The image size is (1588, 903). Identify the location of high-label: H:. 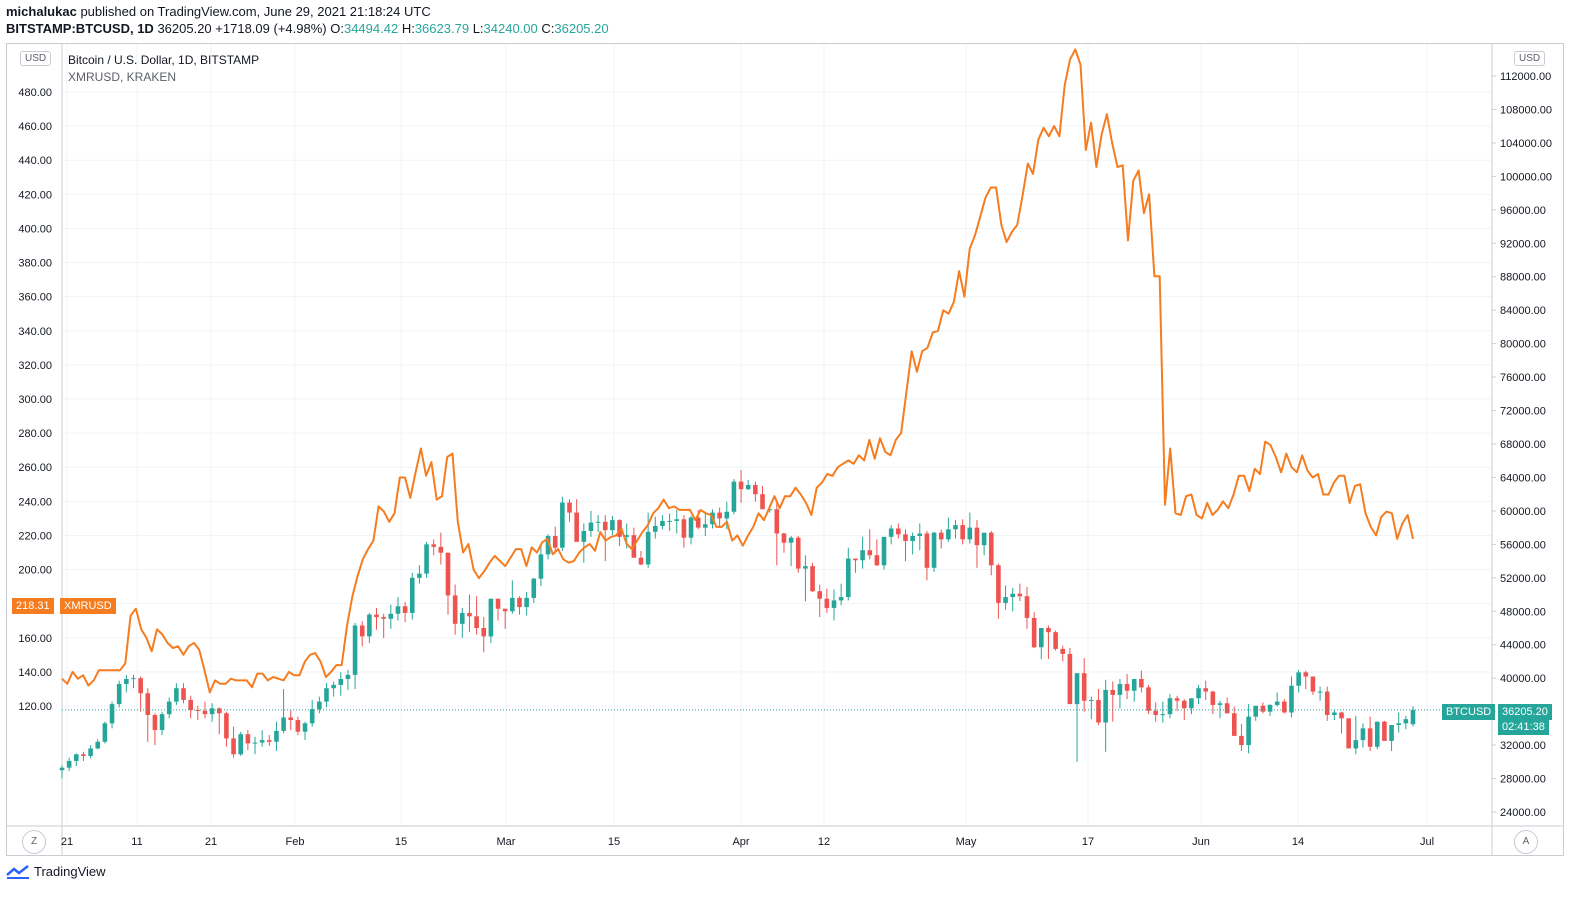
(408, 28).